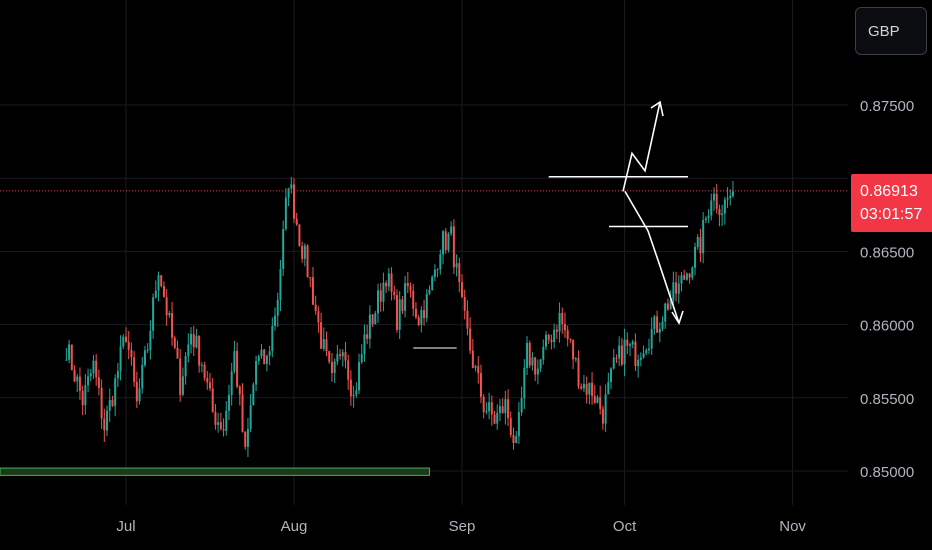 Image resolution: width=932 pixels, height=550 pixels. Describe the element at coordinates (891, 214) in the screenshot. I see `bar-countdown: 03:01:57` at that location.